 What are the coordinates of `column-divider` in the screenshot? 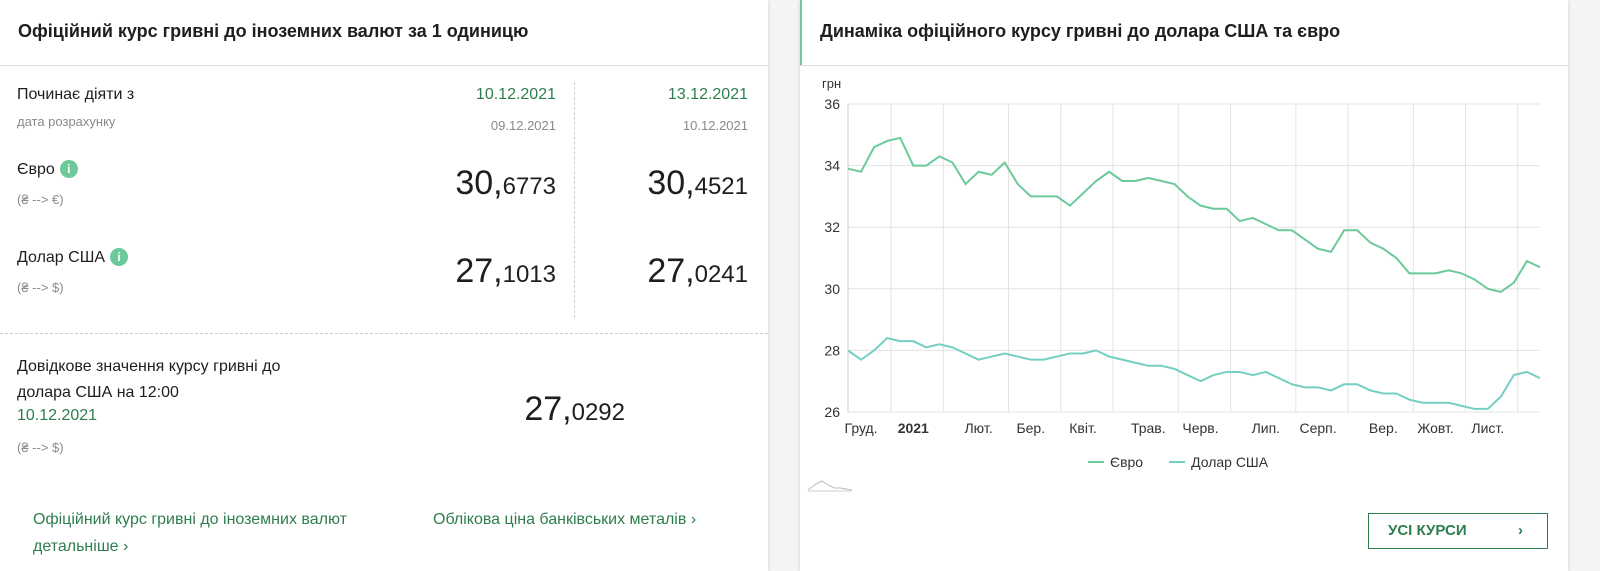 It's located at (574, 200).